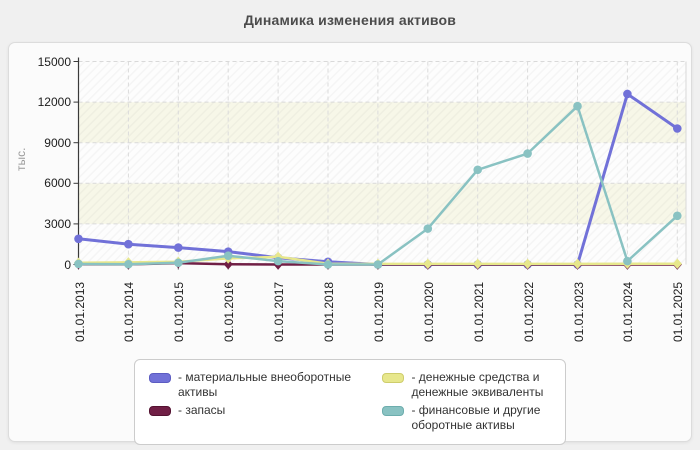  What do you see at coordinates (265, 410) in the screenshot?
I see `legend-item-inventory: - запасы` at bounding box center [265, 410].